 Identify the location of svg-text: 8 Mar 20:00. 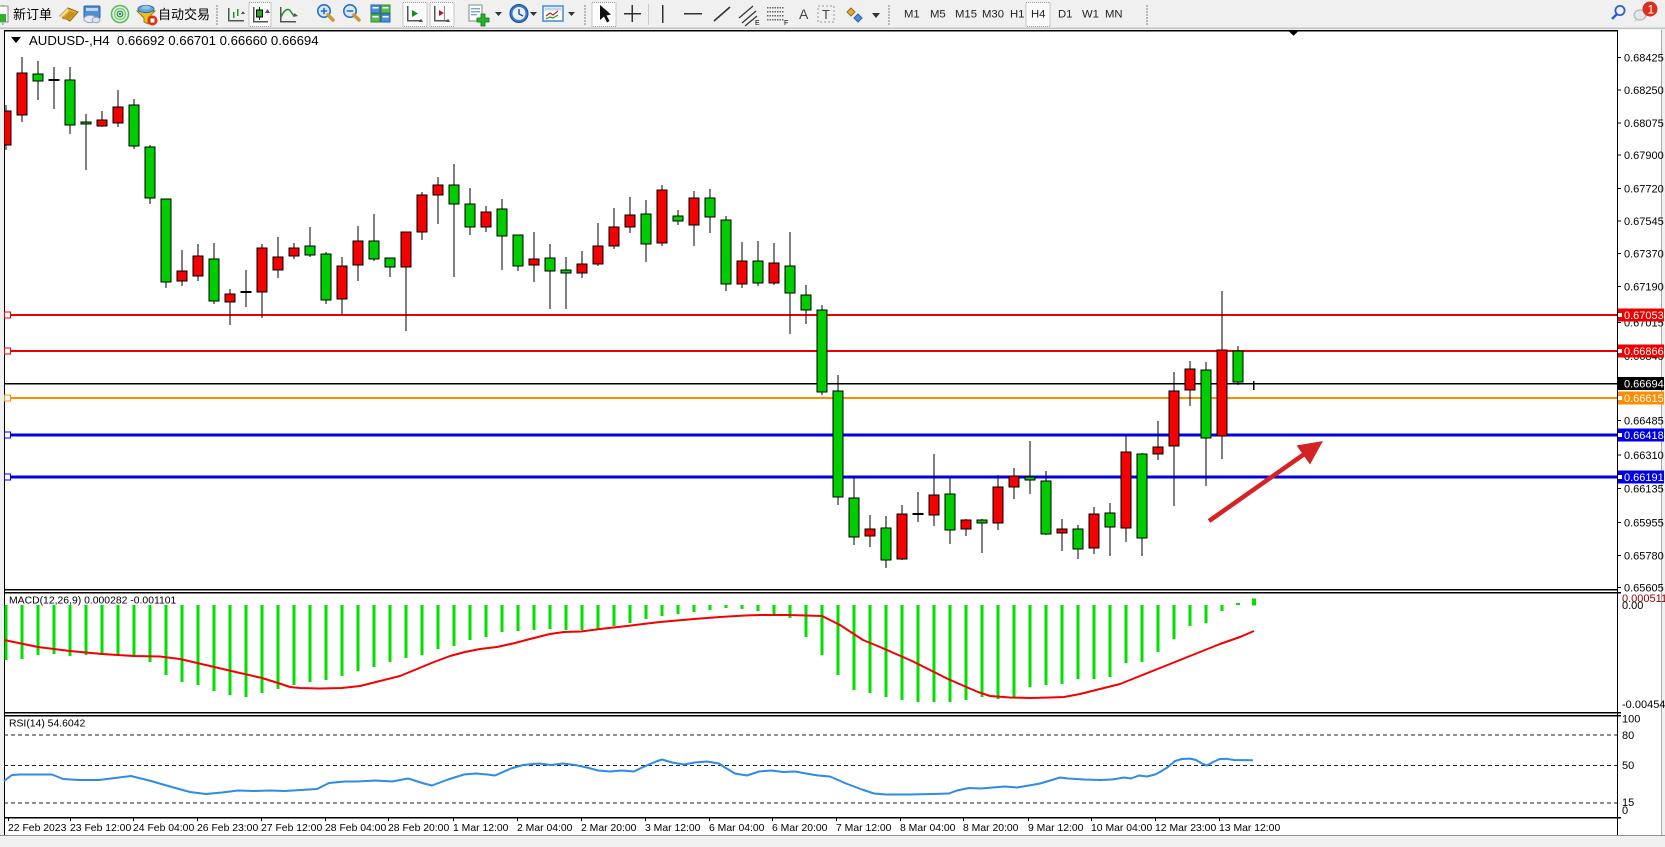
(991, 828).